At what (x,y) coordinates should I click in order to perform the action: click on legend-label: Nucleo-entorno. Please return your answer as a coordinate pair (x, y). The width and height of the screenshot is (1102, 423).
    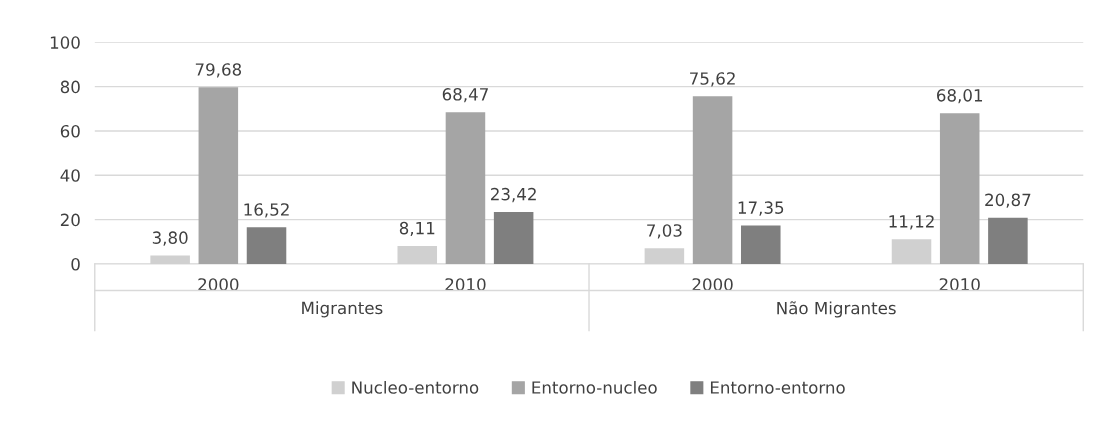
    Looking at the image, I should click on (415, 387).